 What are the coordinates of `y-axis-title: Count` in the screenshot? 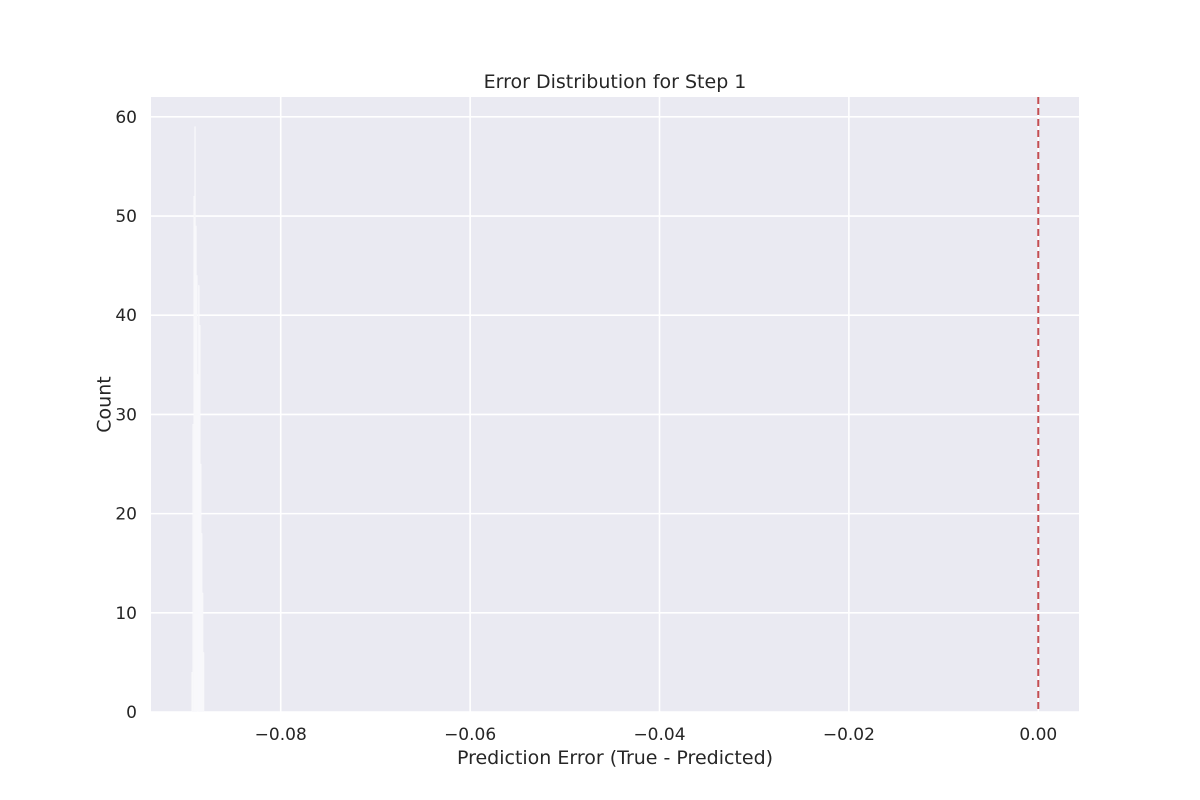 It's located at (105, 404).